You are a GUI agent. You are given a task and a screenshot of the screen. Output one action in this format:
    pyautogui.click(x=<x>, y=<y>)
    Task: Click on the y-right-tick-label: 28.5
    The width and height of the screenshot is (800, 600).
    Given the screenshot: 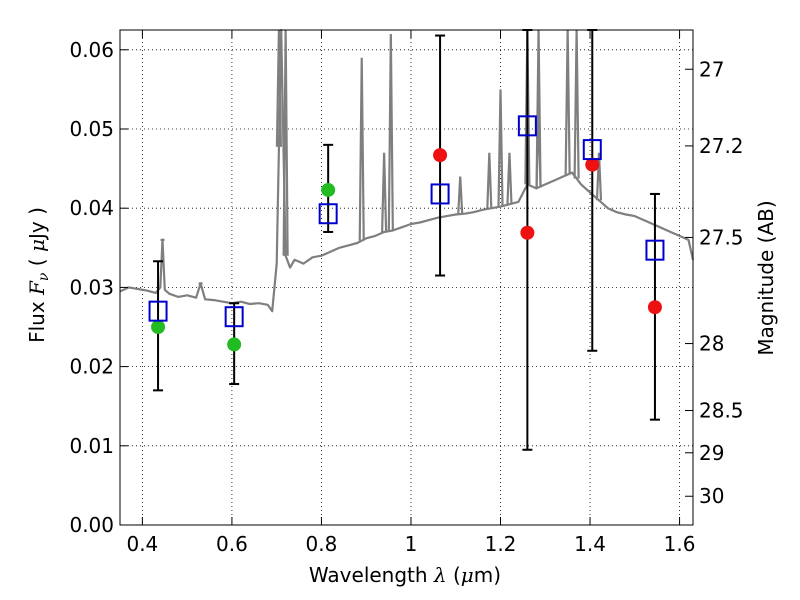 What is the action you would take?
    pyautogui.click(x=721, y=411)
    